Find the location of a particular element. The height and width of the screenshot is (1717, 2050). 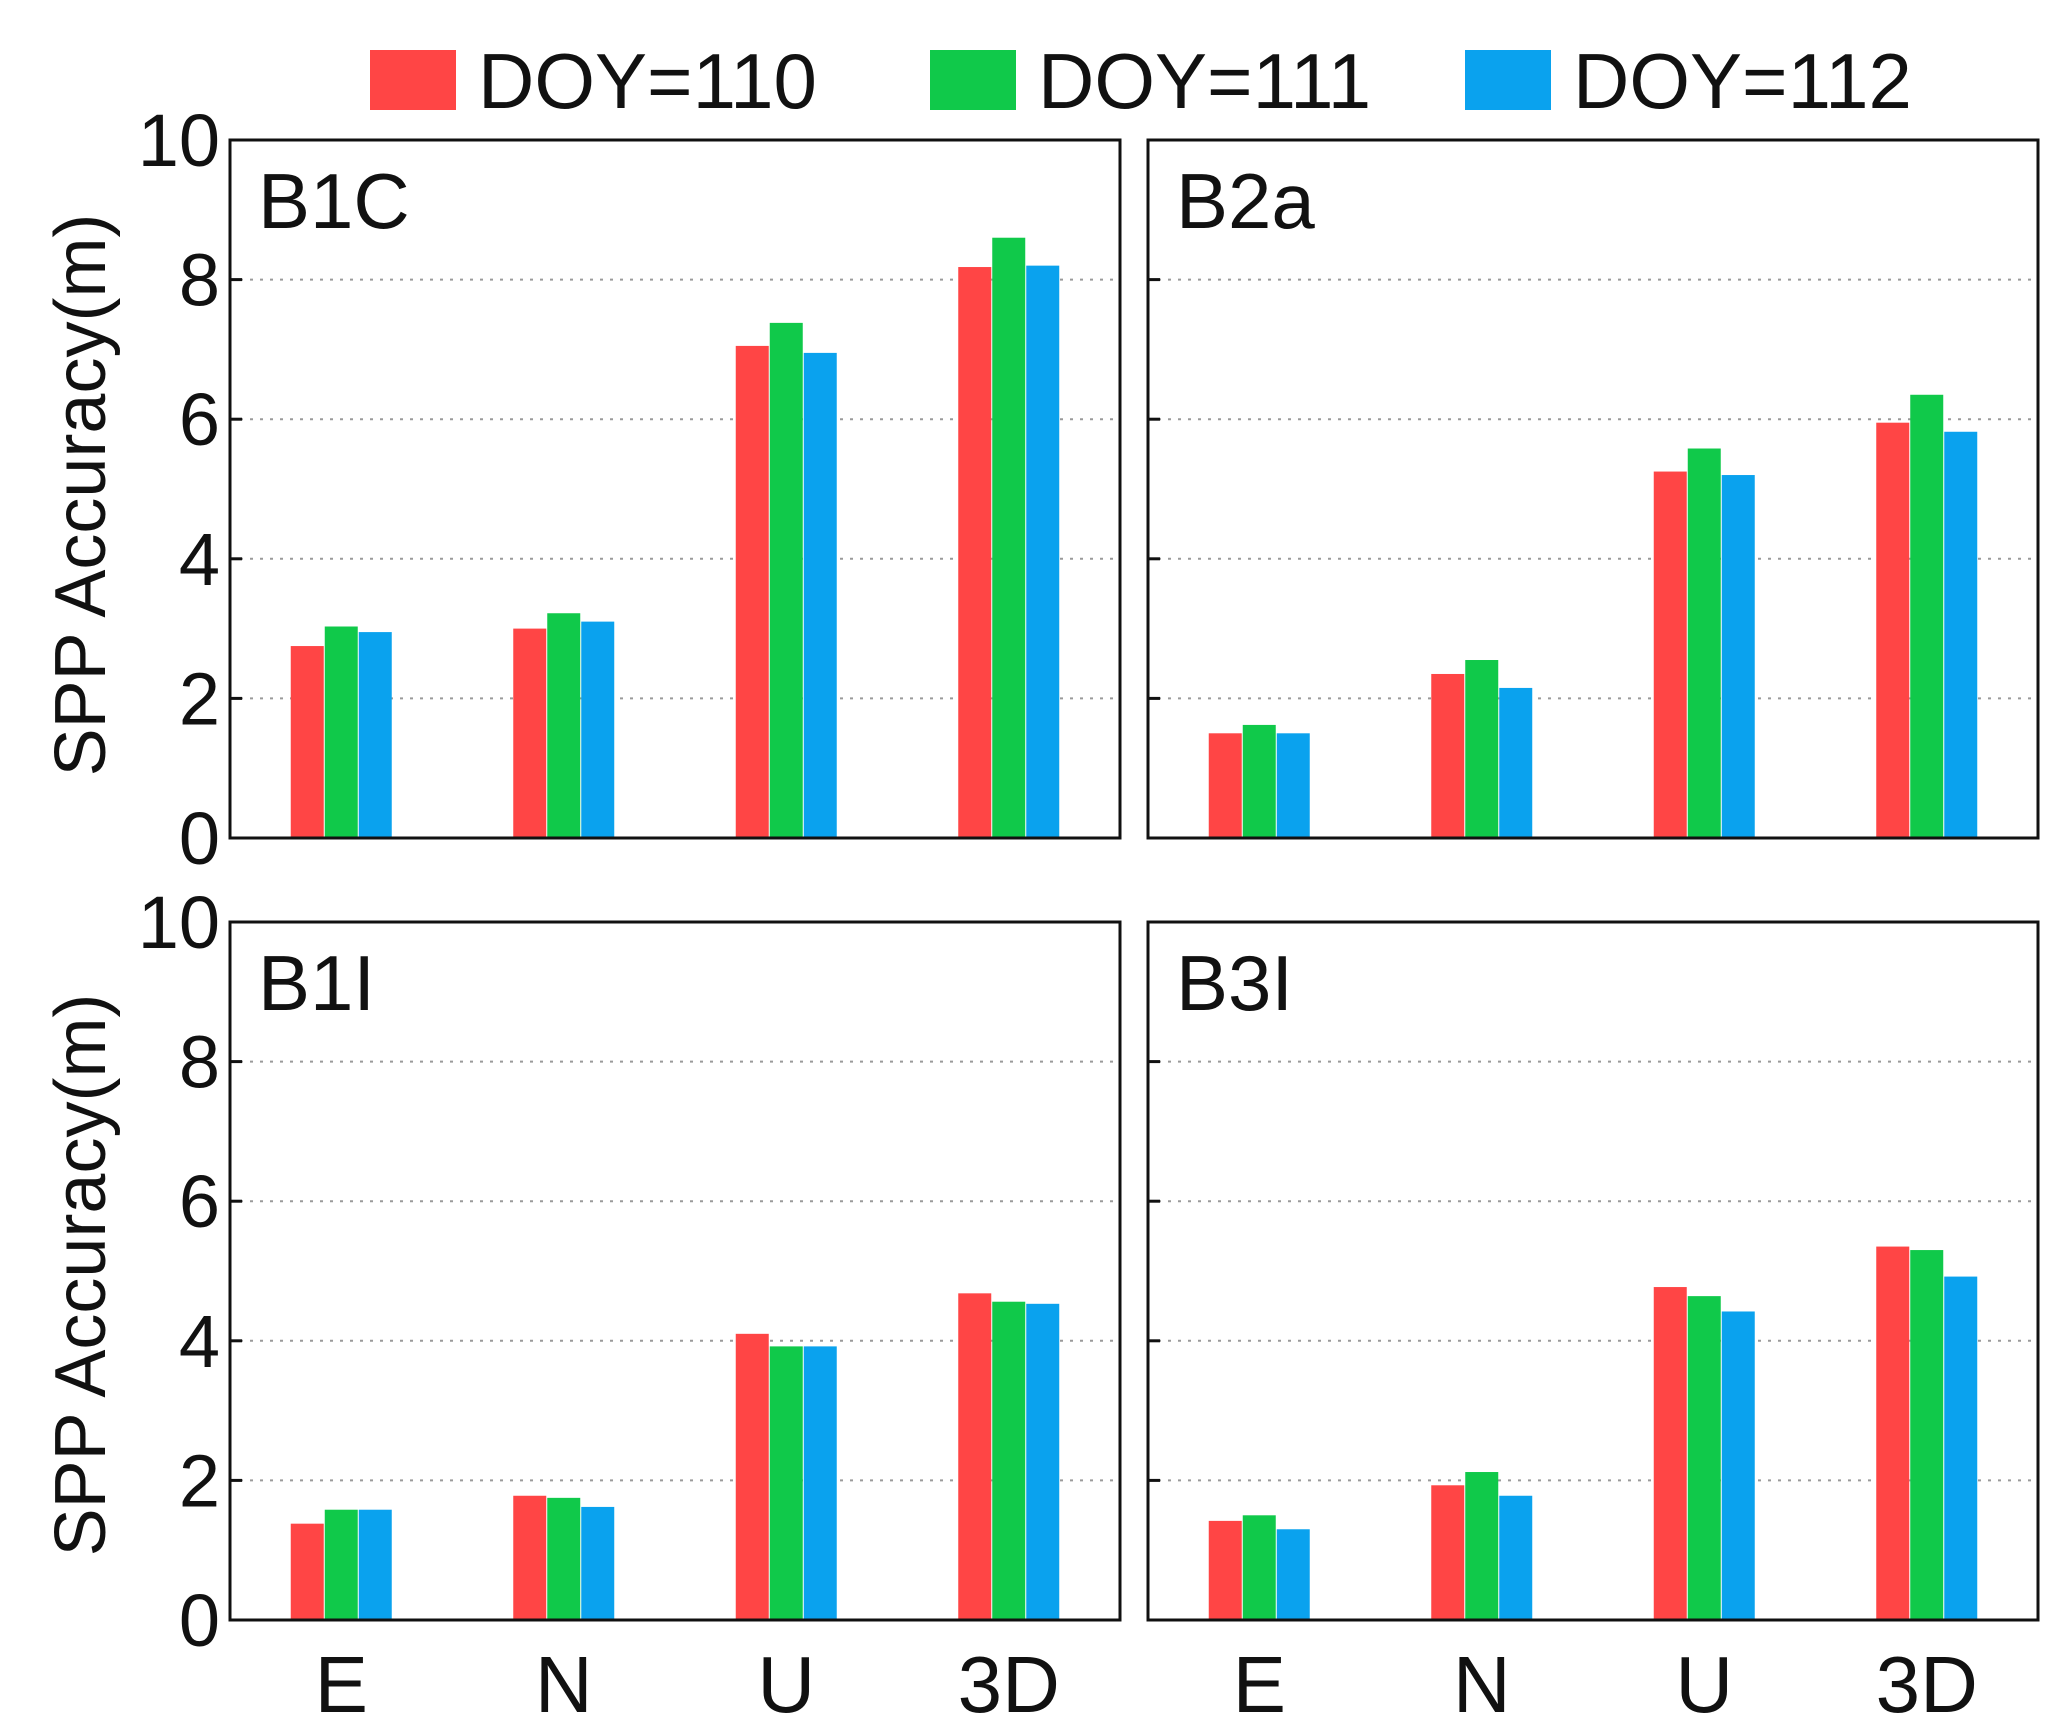

y-axis-title-bottom: SPP Accuracy(m) is located at coordinates (81, 1275).